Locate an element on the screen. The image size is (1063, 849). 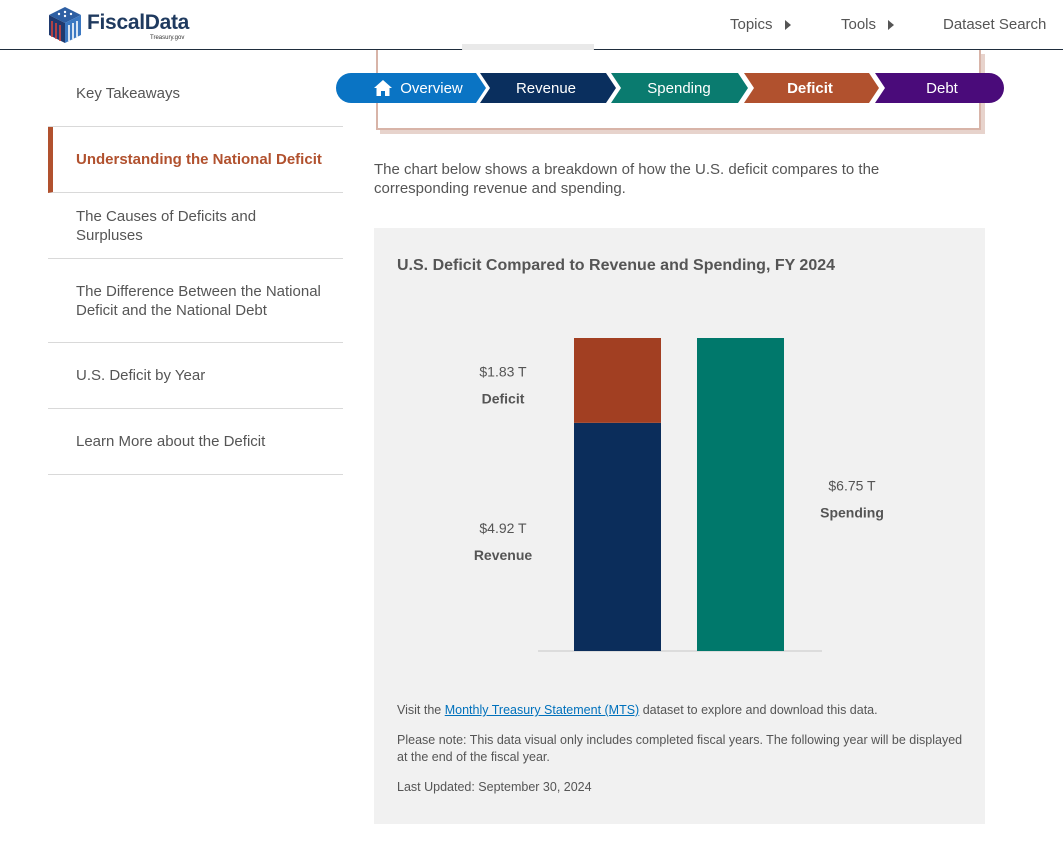
nav-topics: Topics is located at coordinates (760, 24).